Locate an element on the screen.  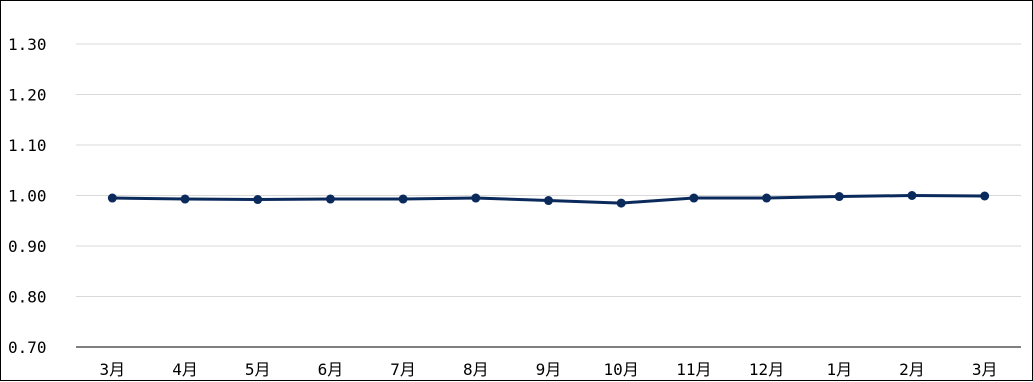
x-tick-label: 6月 is located at coordinates (331, 369).